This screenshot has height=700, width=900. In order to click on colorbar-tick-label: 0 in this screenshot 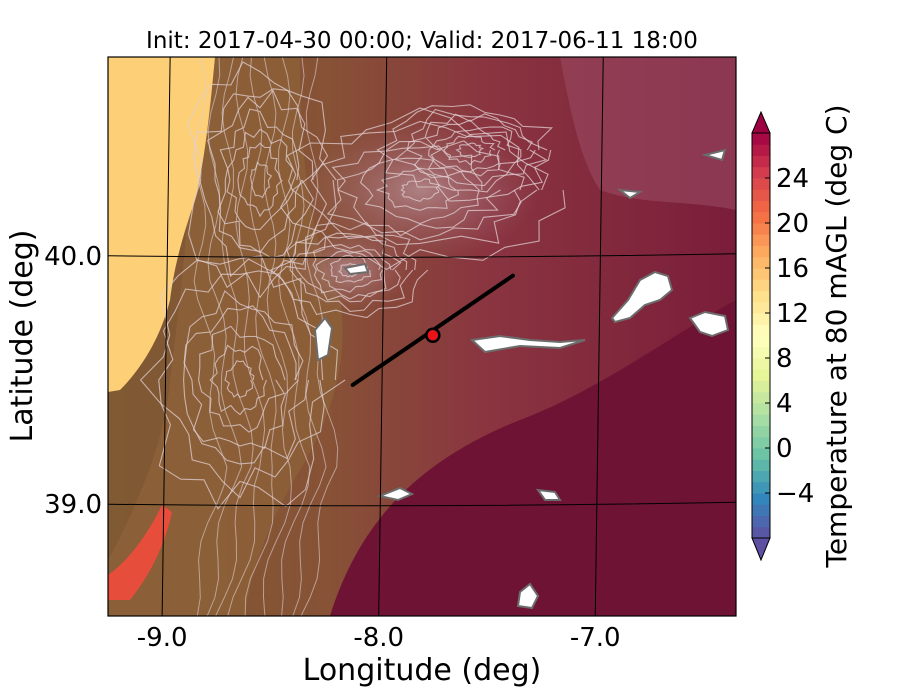, I will do `click(784, 449)`.